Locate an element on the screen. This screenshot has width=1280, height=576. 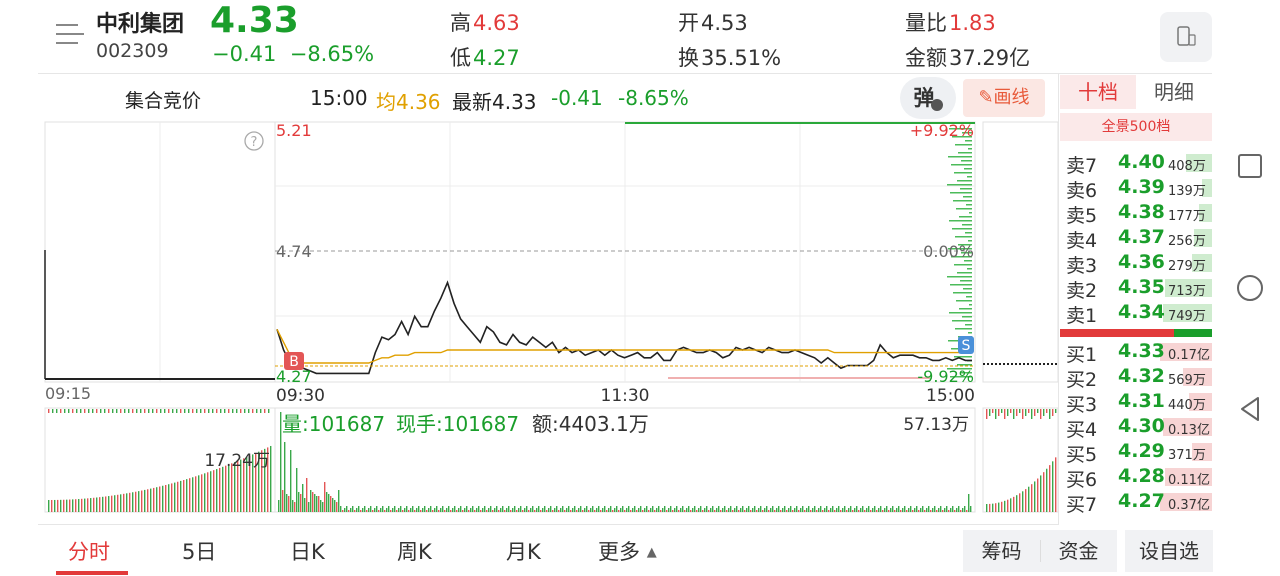
draw-line-button: ✎画线 is located at coordinates (1004, 98).